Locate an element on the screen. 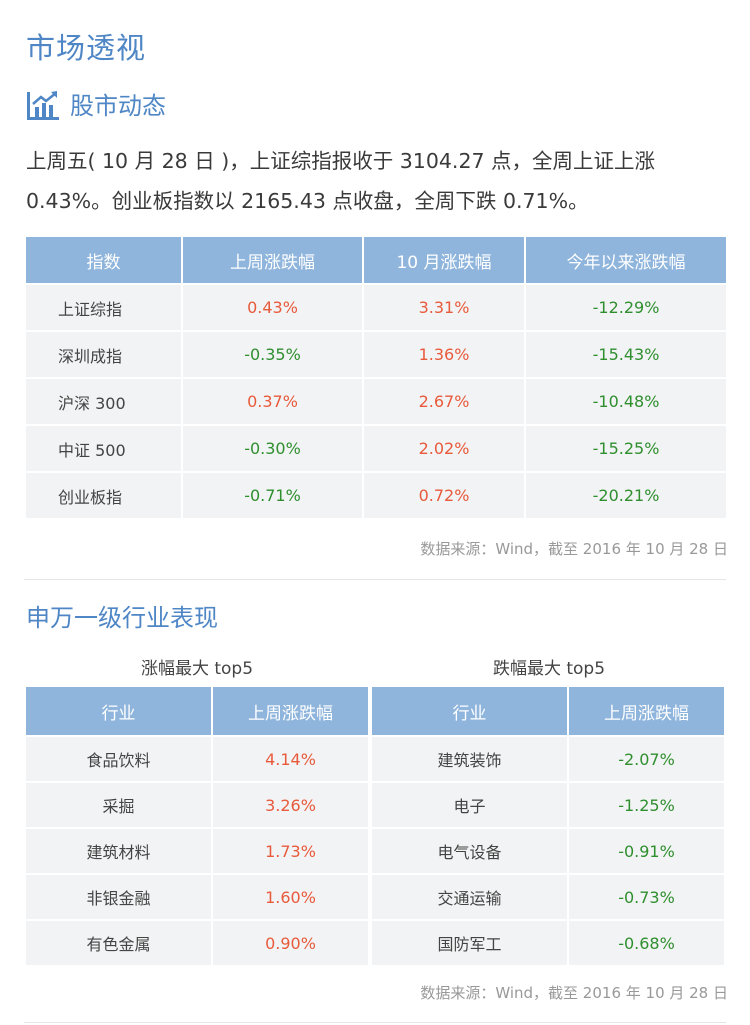  month-change: 2.67% is located at coordinates (444, 401).